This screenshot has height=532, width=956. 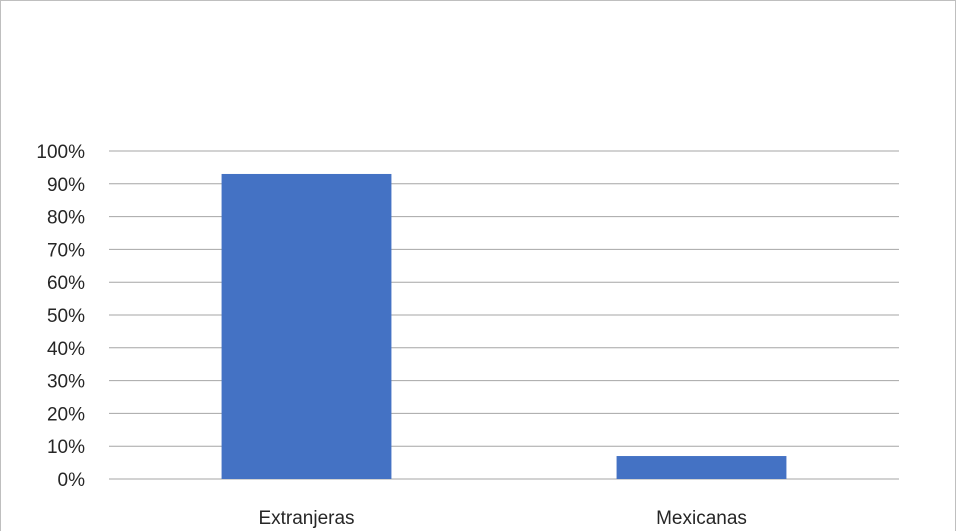 I want to click on y-tick-label: 100%, so click(x=60, y=152).